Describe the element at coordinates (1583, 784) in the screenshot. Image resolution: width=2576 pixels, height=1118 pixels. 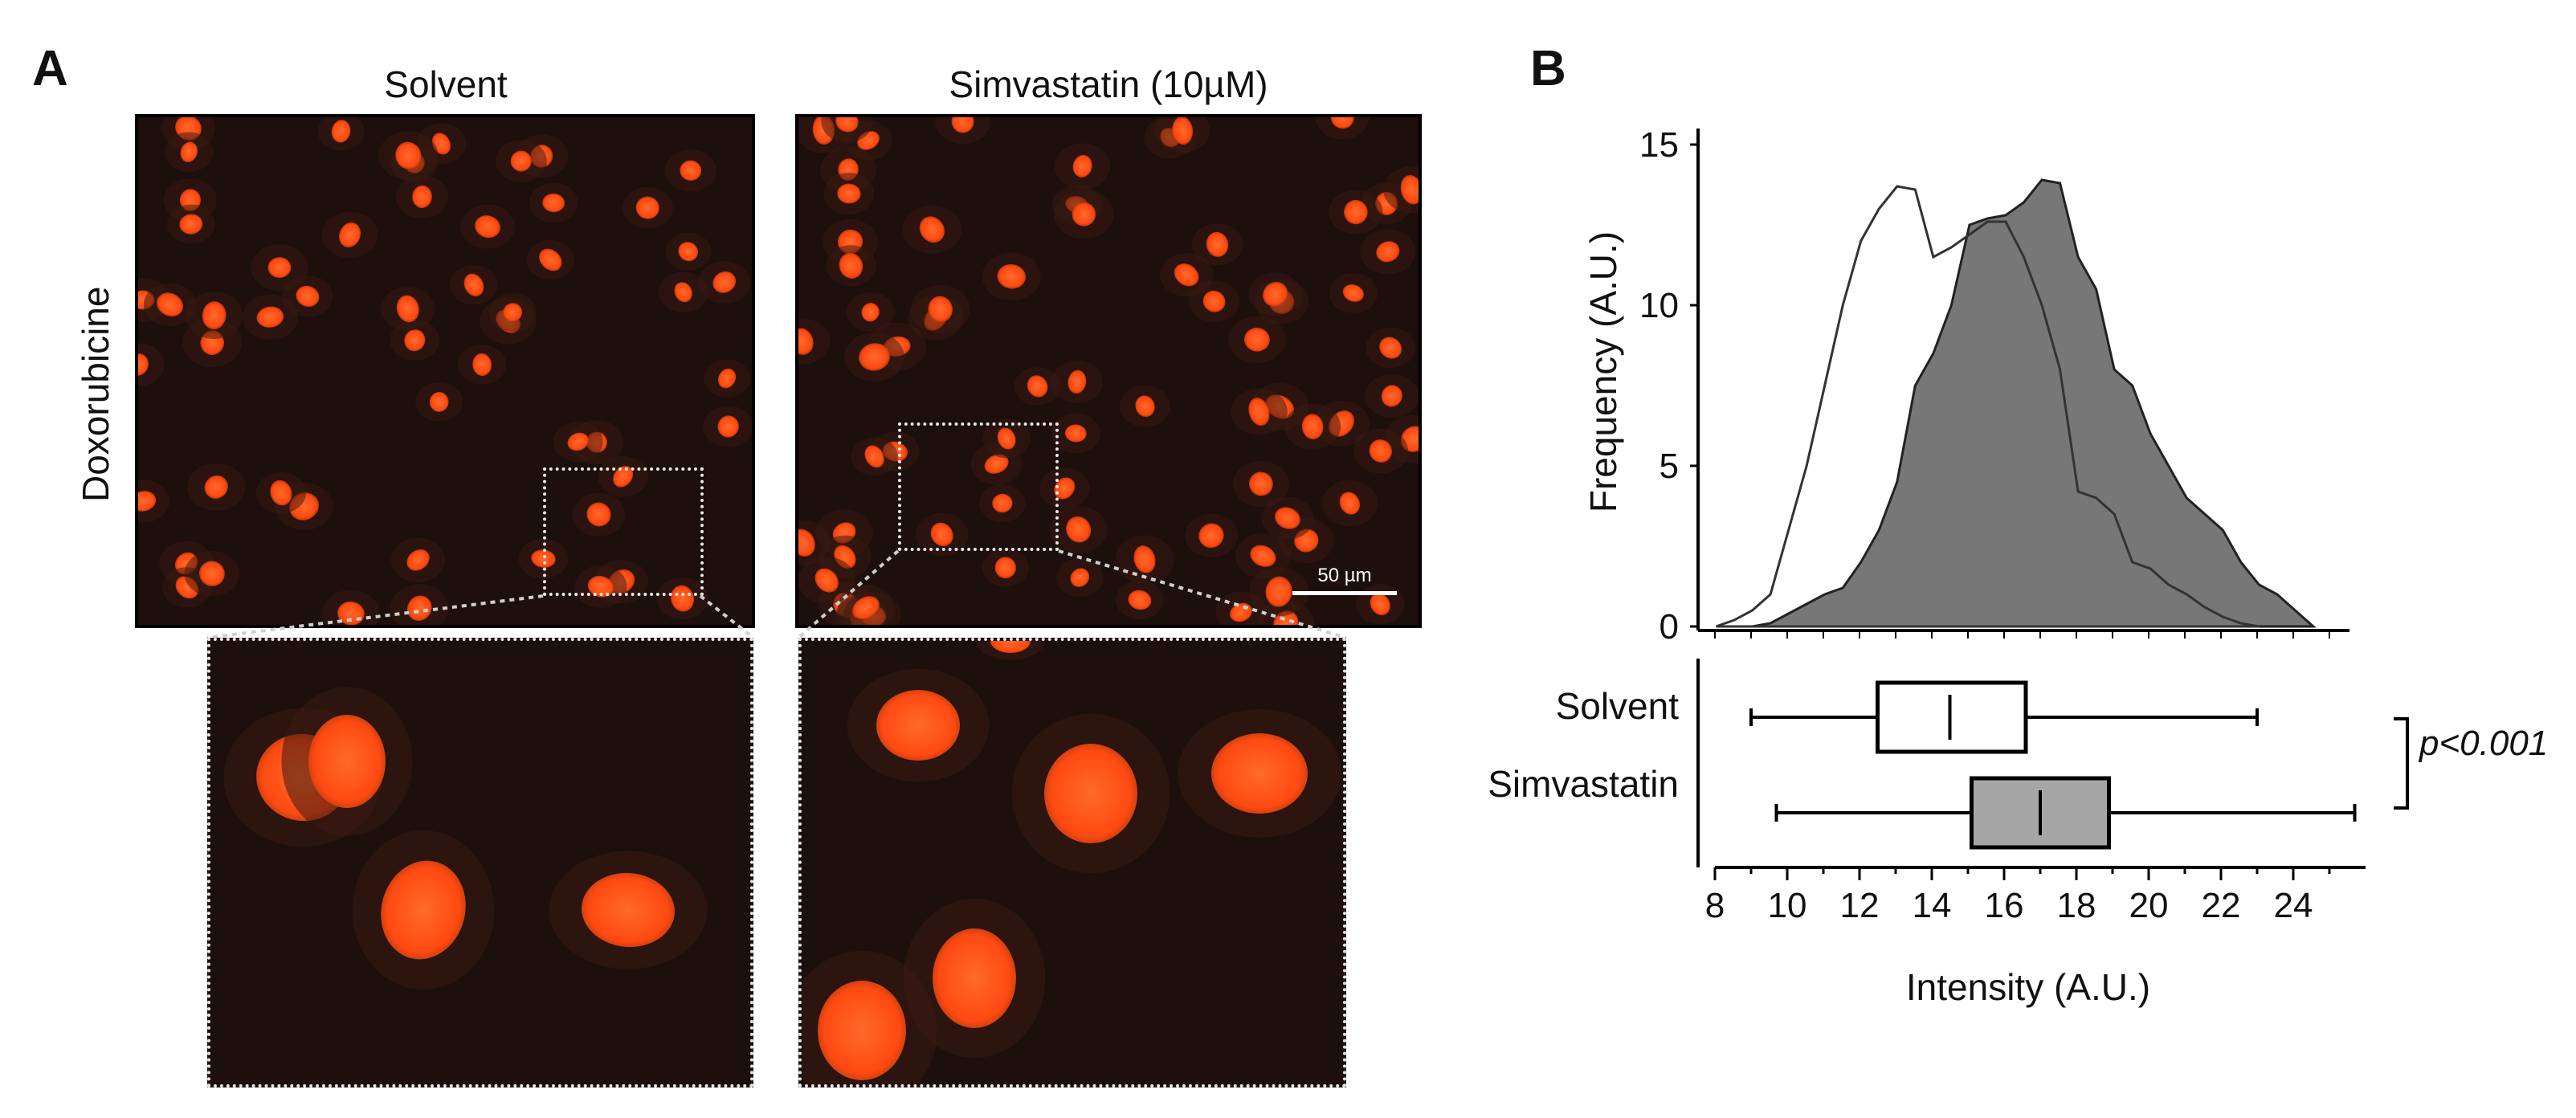
I see `boxplot-category-simvastatin: Simvastatin` at that location.